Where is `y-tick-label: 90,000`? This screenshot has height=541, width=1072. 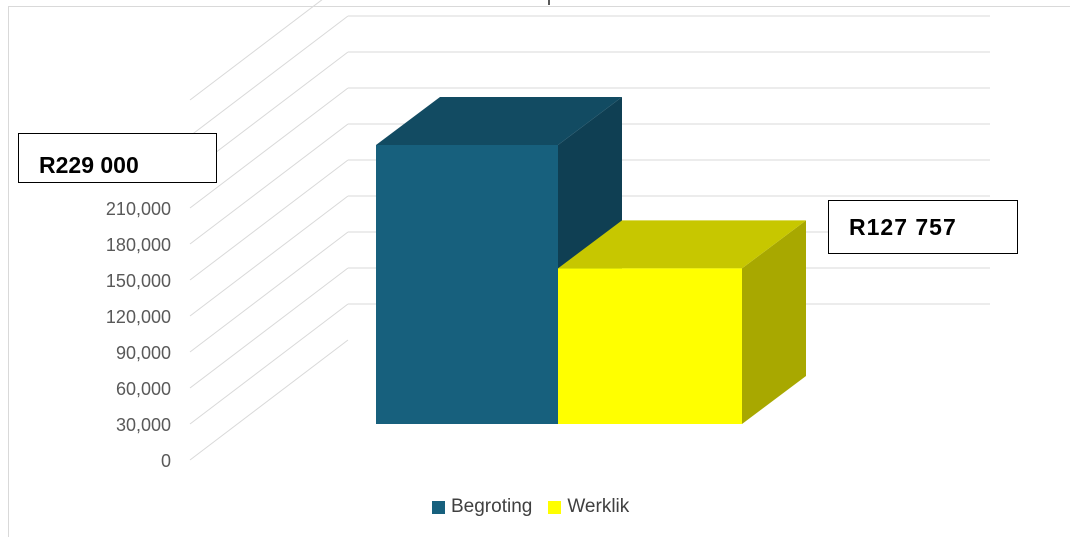 y-tick-label: 90,000 is located at coordinates (143, 353).